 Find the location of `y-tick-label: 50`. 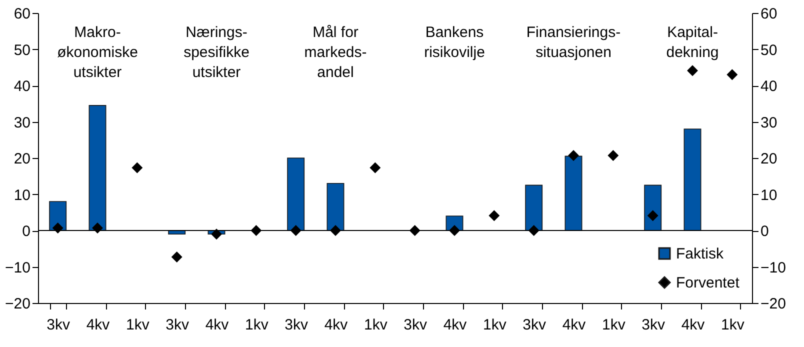

y-tick-label: 50 is located at coordinates (22, 50).